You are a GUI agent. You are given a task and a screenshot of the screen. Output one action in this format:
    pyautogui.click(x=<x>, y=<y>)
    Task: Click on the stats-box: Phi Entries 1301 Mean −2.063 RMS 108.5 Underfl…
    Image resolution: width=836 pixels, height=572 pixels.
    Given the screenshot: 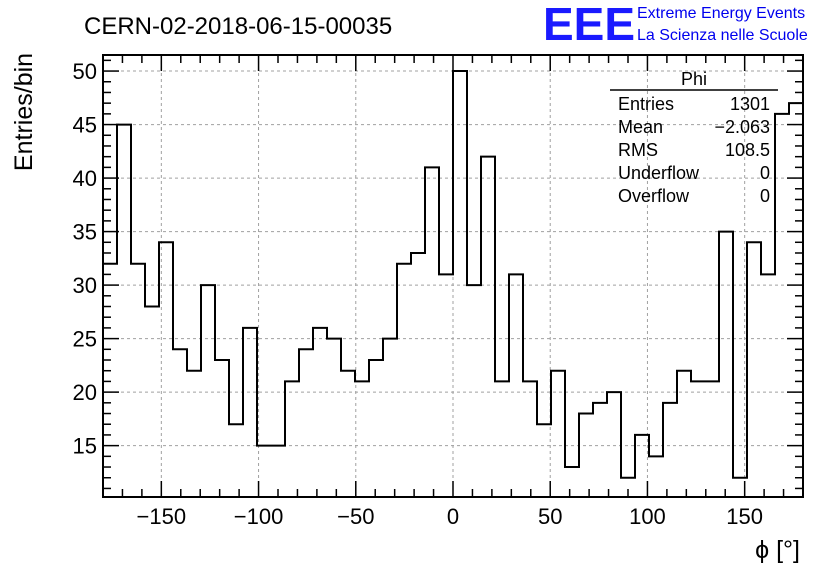 What is the action you would take?
    pyautogui.click(x=694, y=137)
    